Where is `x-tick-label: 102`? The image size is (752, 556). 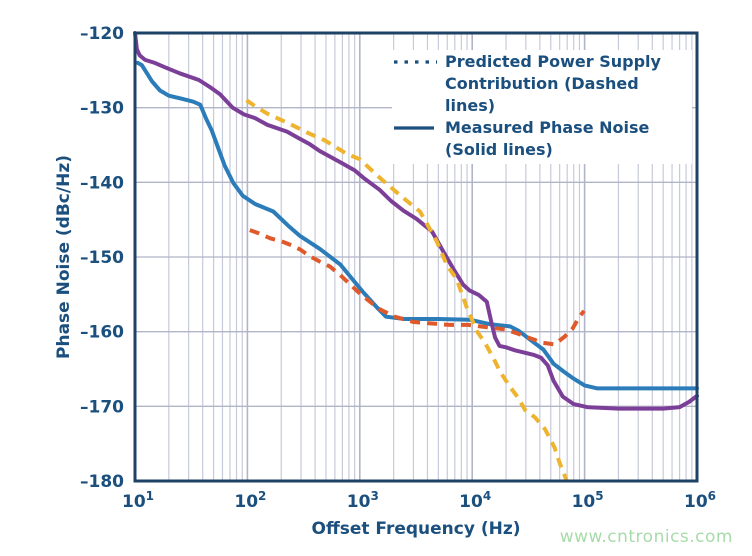 x-tick-label: 102 is located at coordinates (250, 500).